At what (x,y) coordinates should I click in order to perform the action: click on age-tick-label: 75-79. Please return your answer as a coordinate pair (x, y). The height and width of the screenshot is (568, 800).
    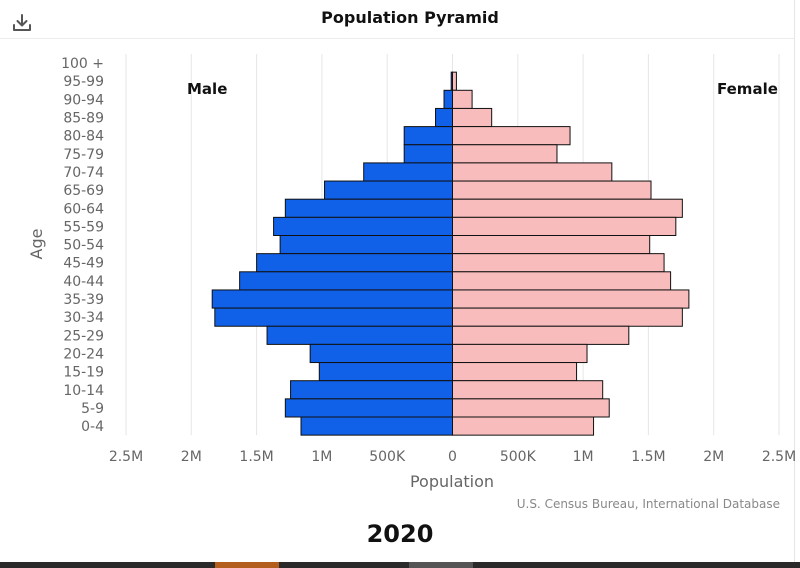
    Looking at the image, I should click on (83, 155).